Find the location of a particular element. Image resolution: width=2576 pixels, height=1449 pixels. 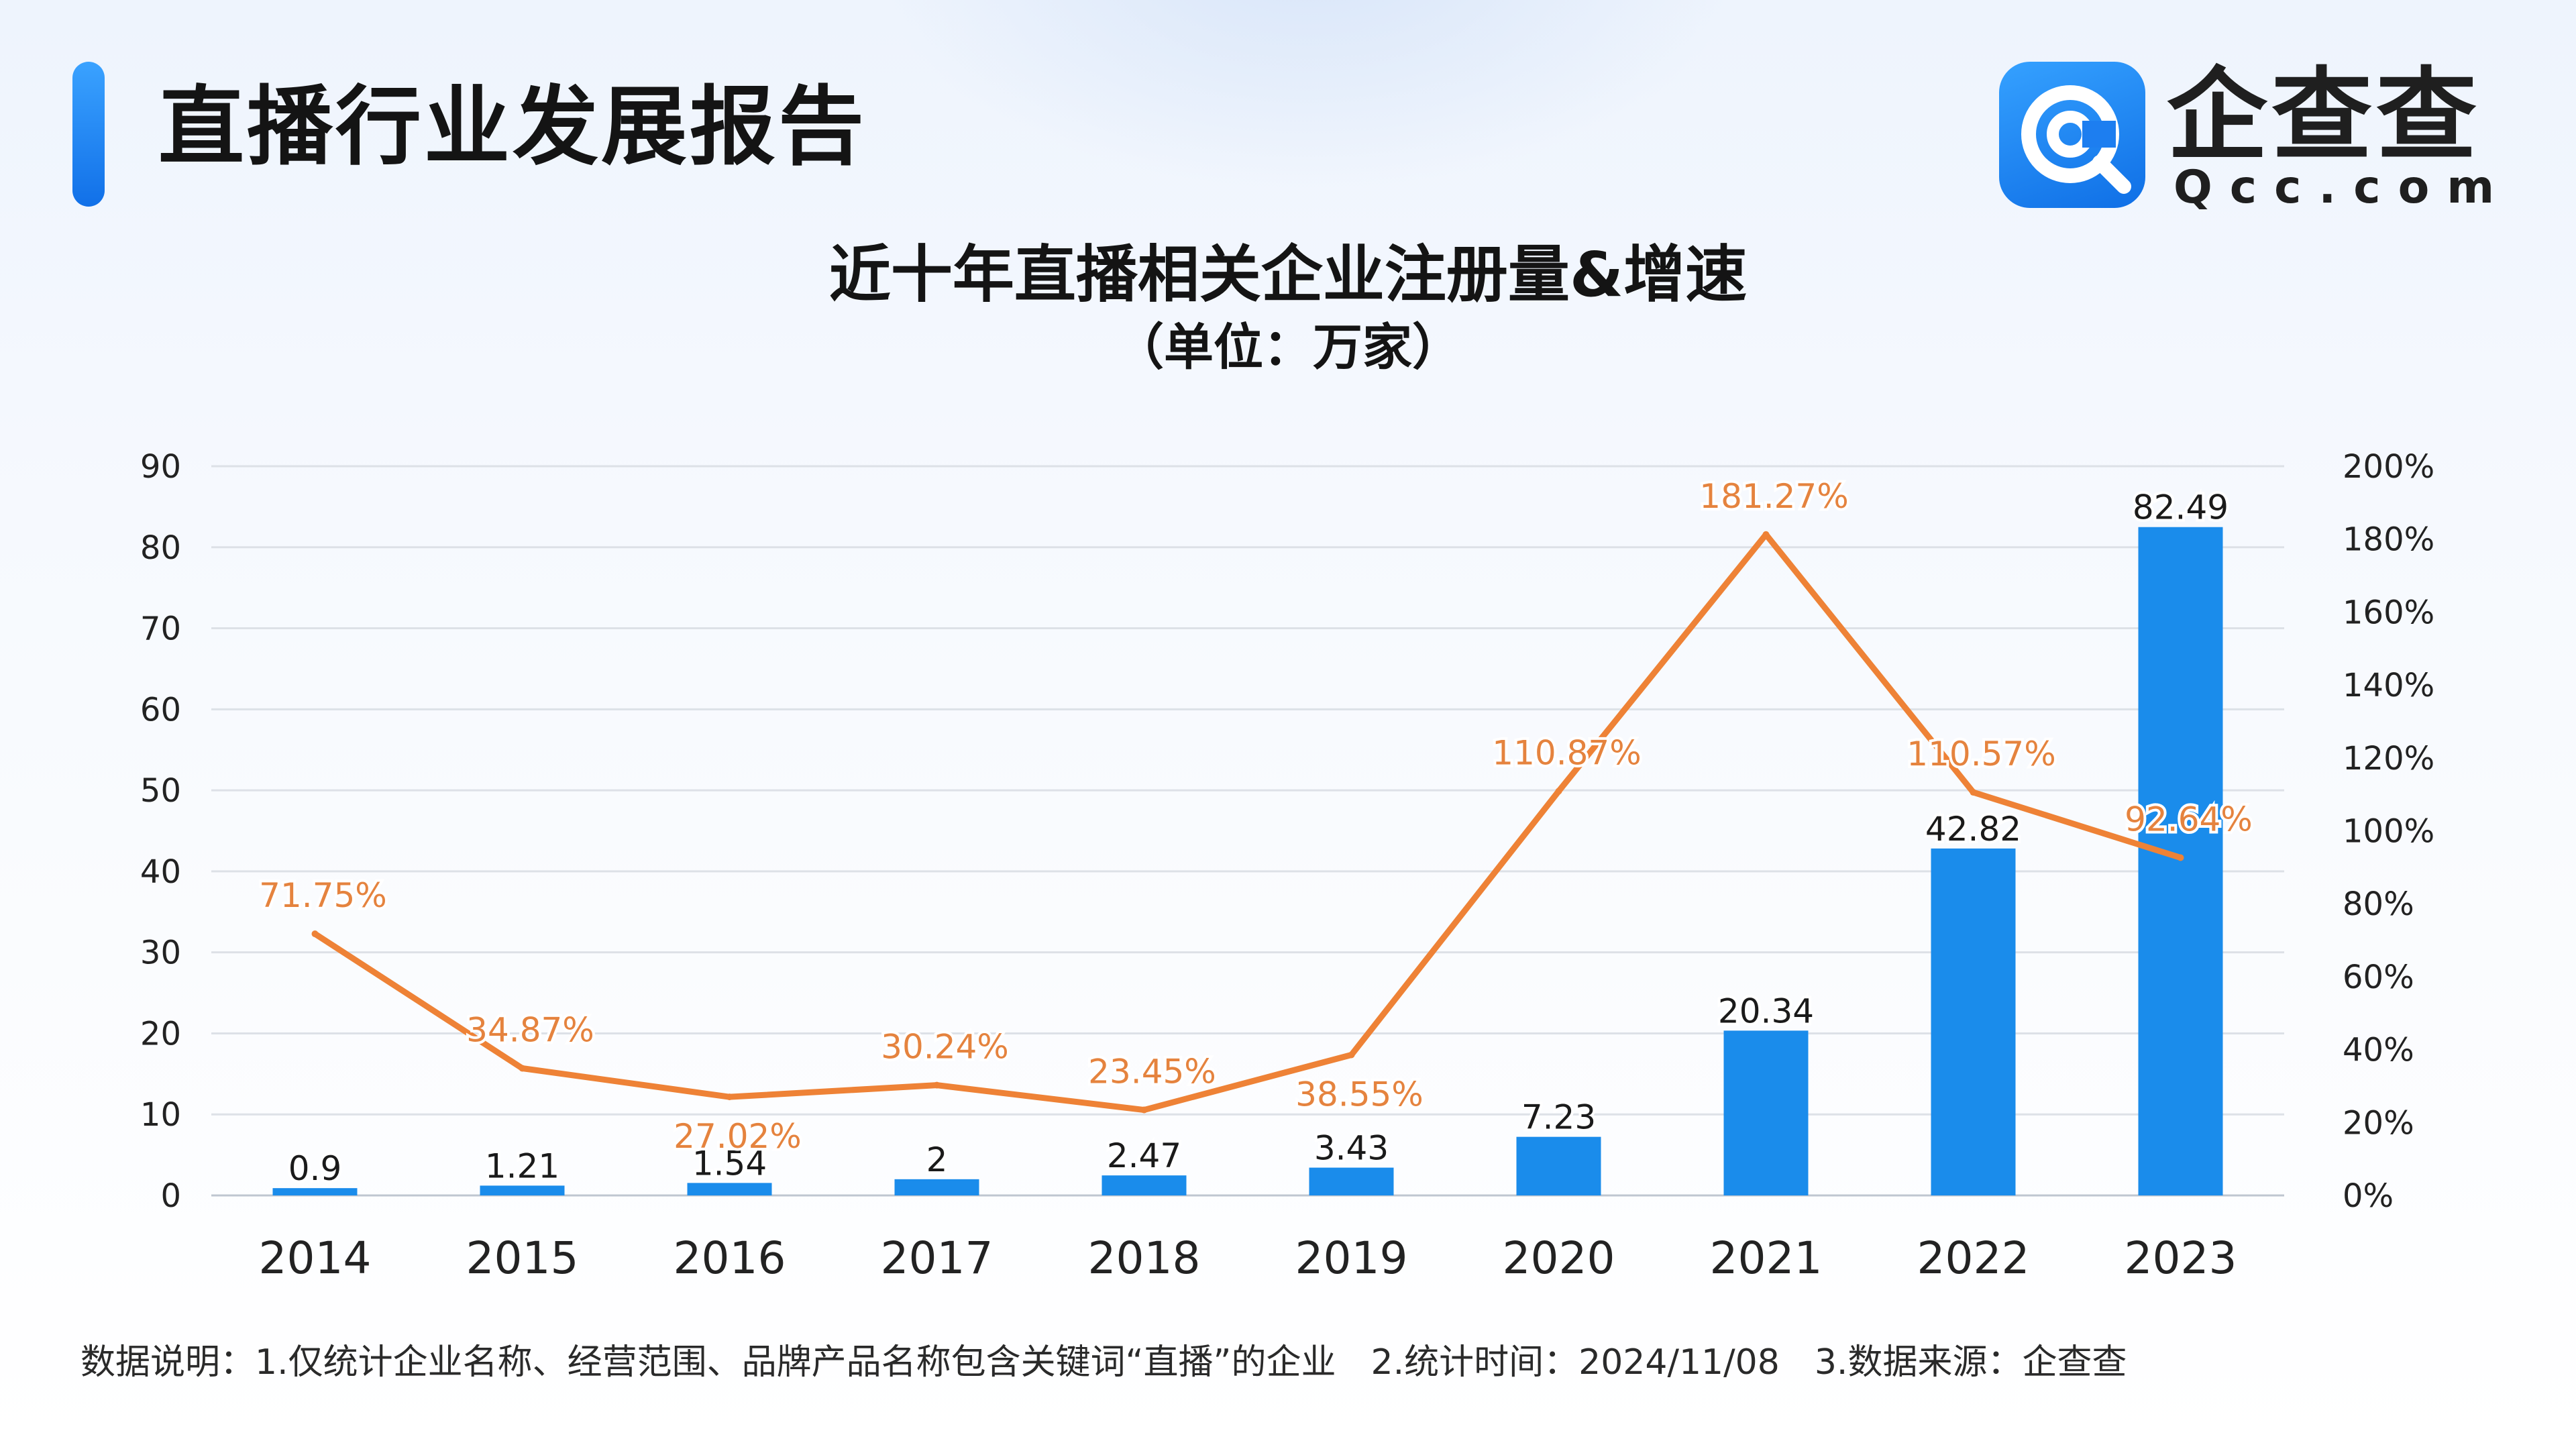

y-right-tick-label: 20% is located at coordinates (2378, 1123).